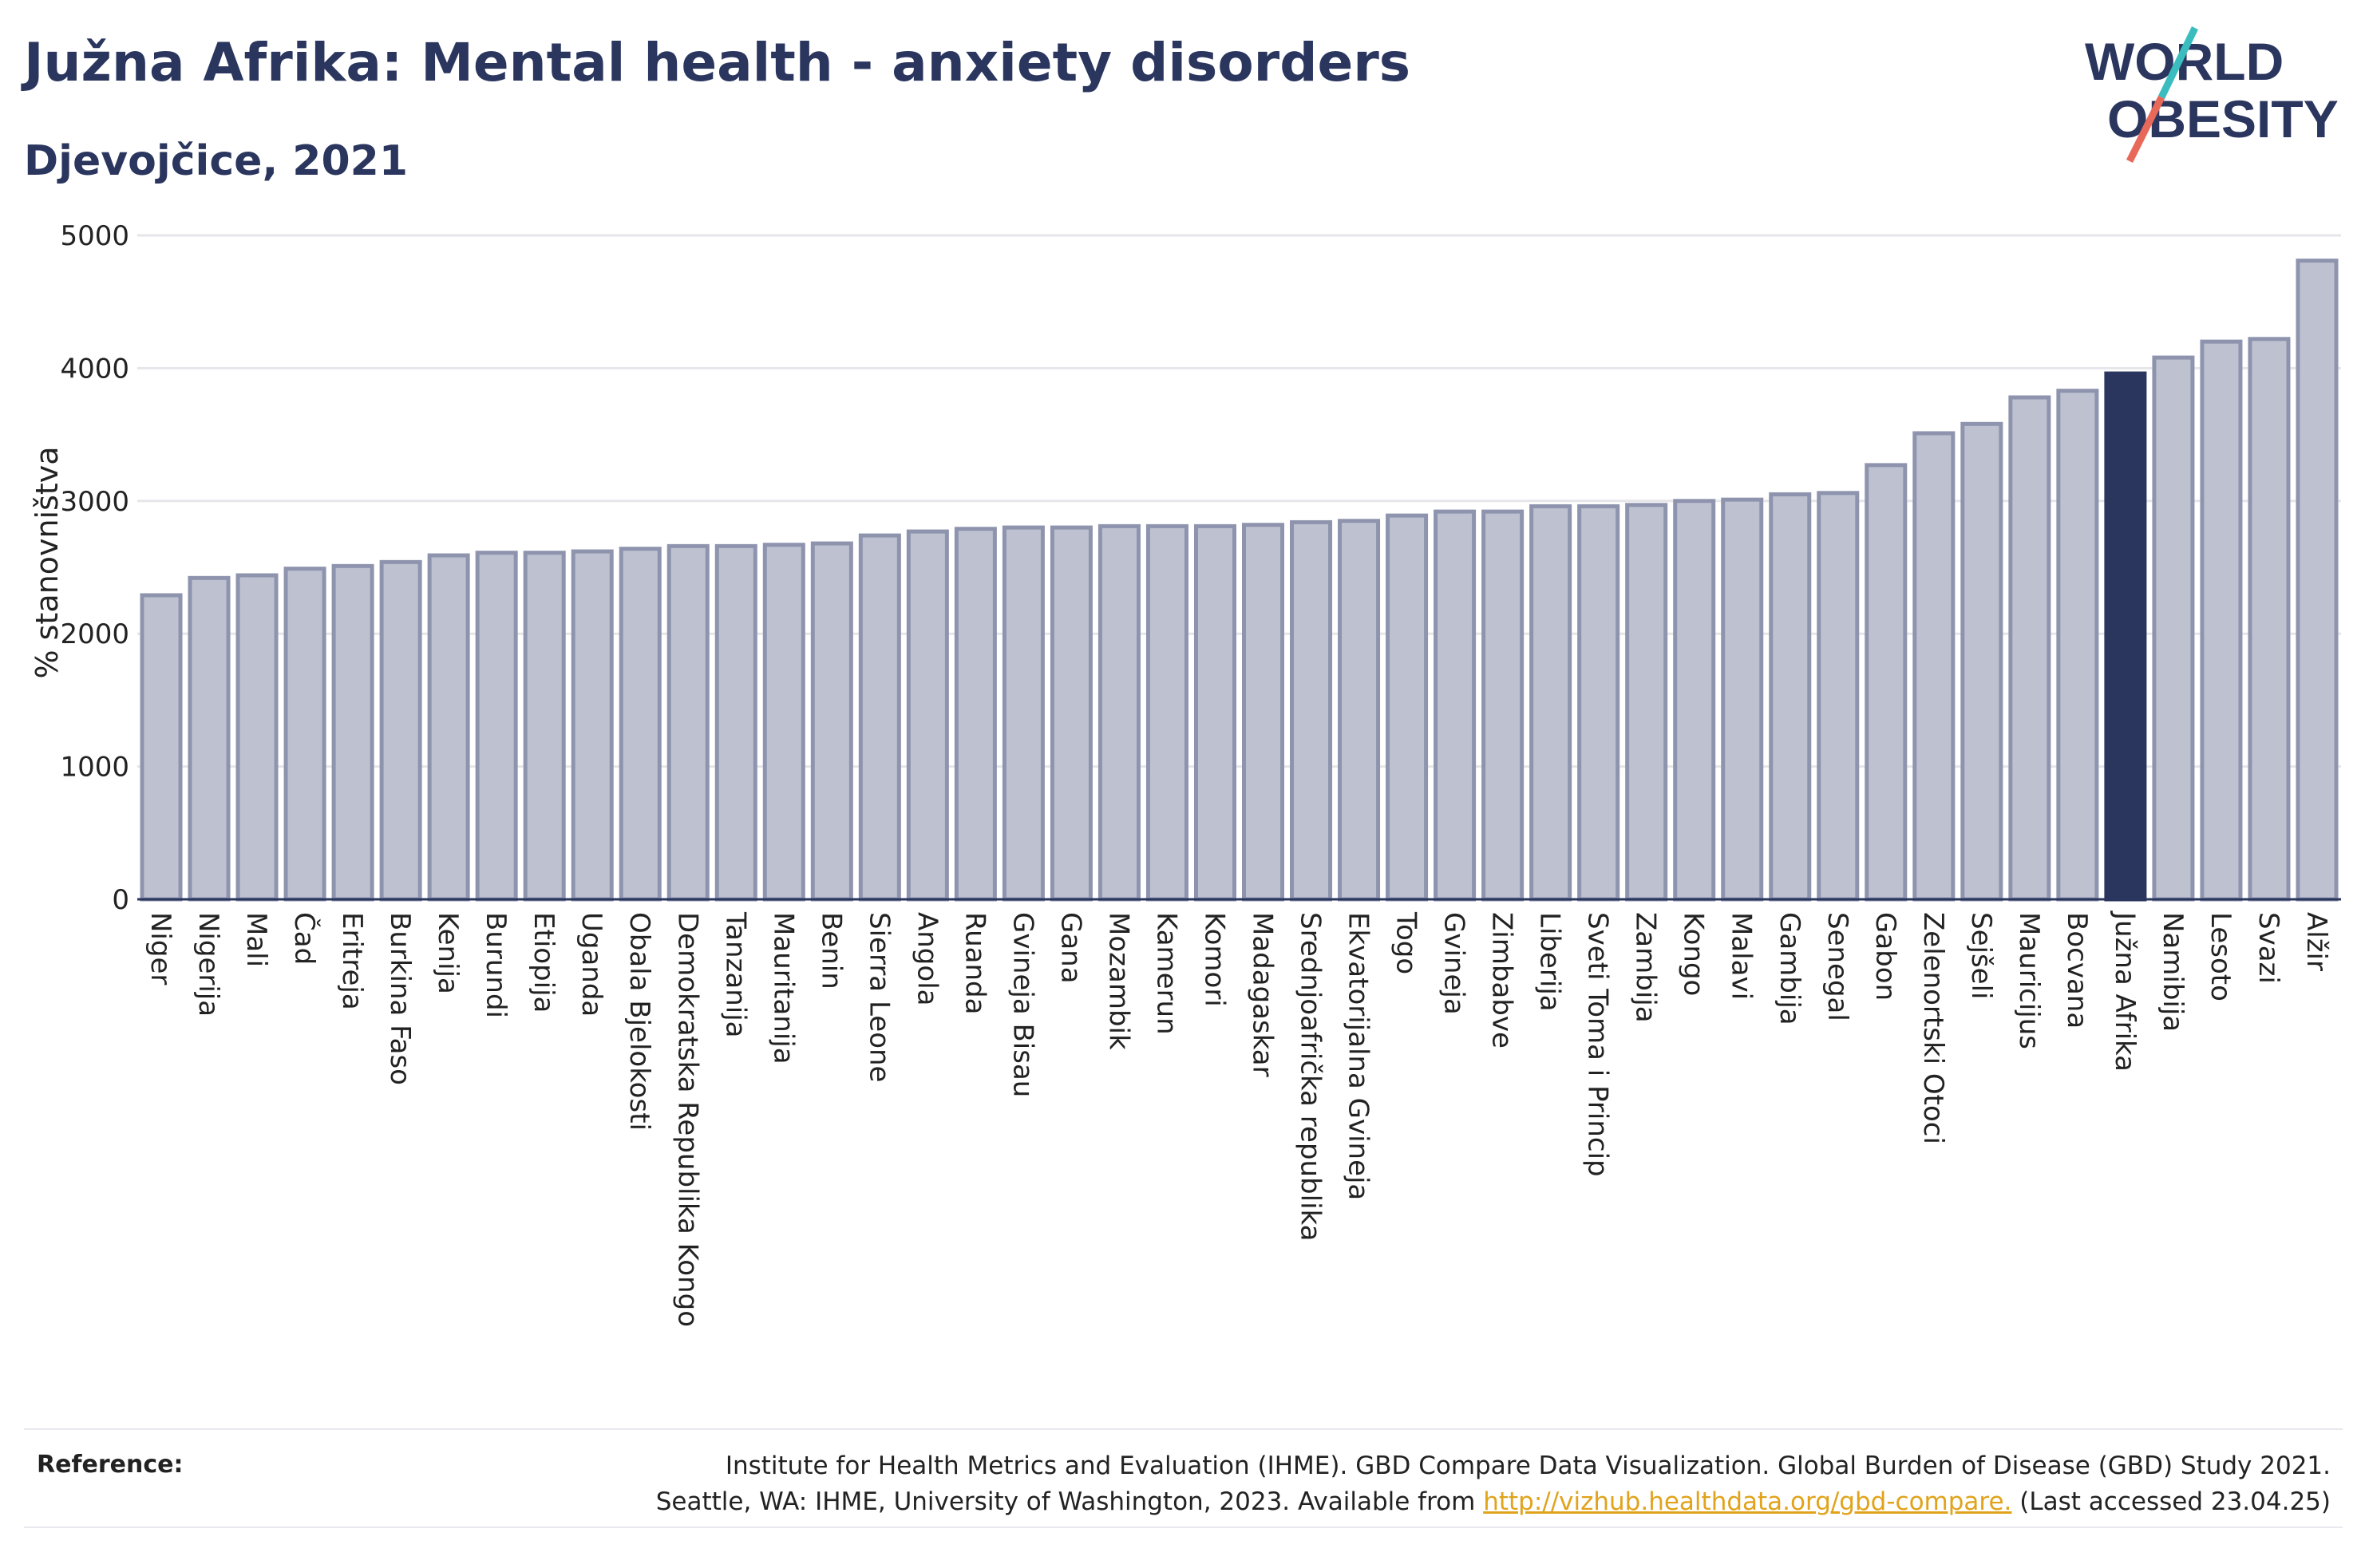  Describe the element at coordinates (1790, 697) in the screenshot. I see `bar-gambija` at that location.